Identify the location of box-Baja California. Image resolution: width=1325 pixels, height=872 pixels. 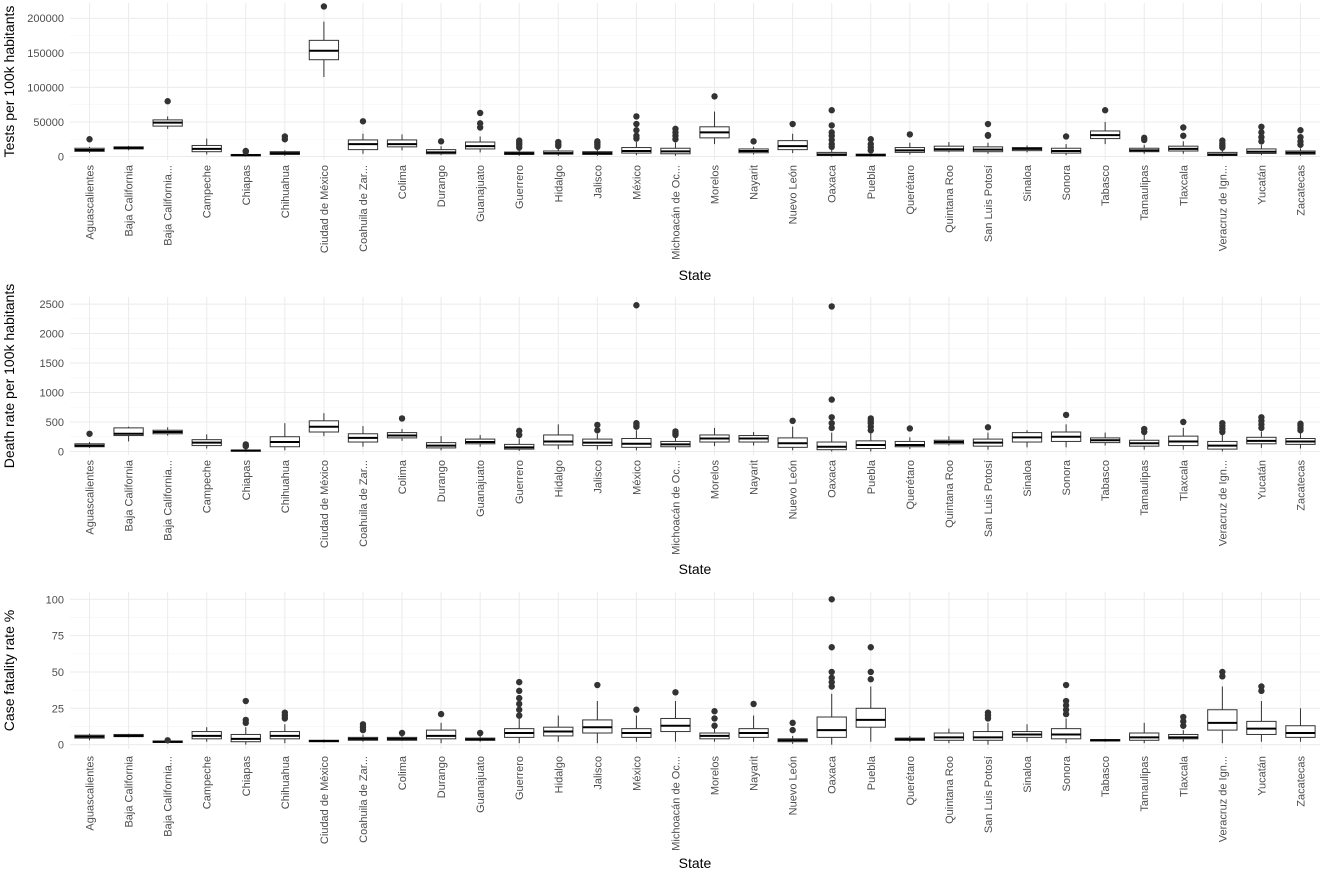
(128, 434).